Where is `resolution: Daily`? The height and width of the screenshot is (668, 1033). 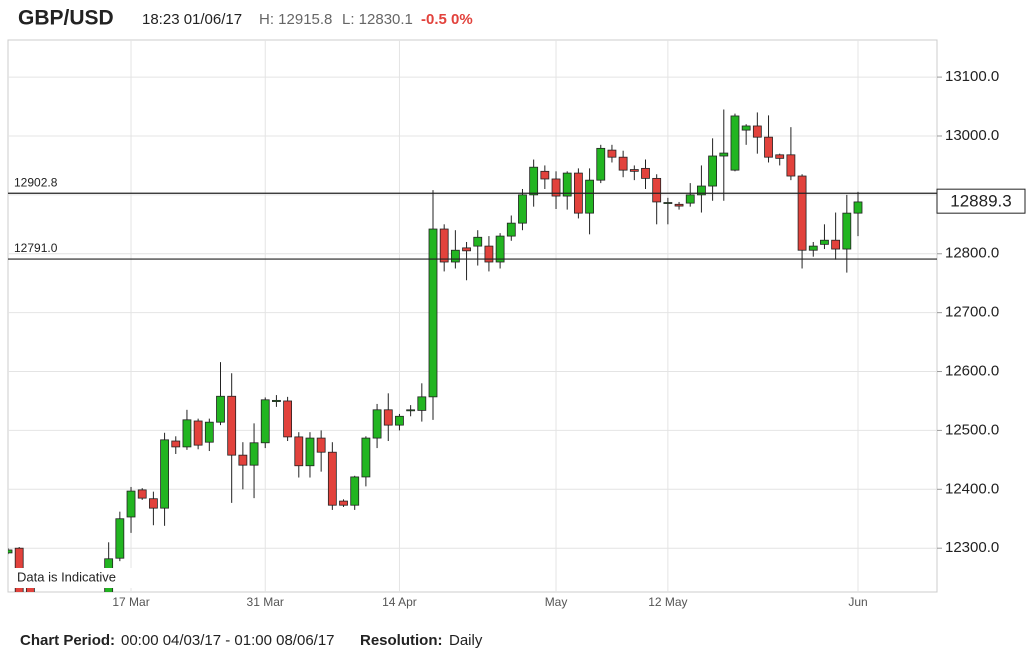 resolution: Daily is located at coordinates (466, 640).